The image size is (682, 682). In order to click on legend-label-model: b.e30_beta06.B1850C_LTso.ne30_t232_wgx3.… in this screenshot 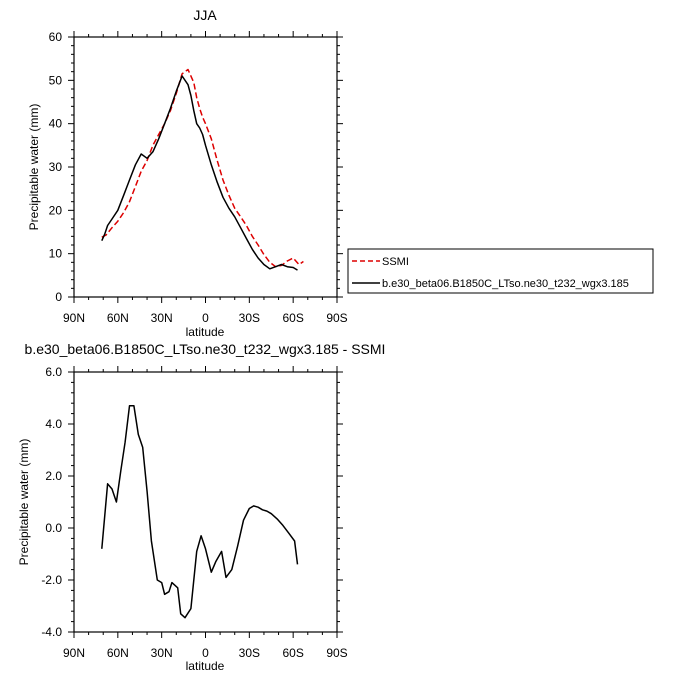, I will do `click(505, 284)`.